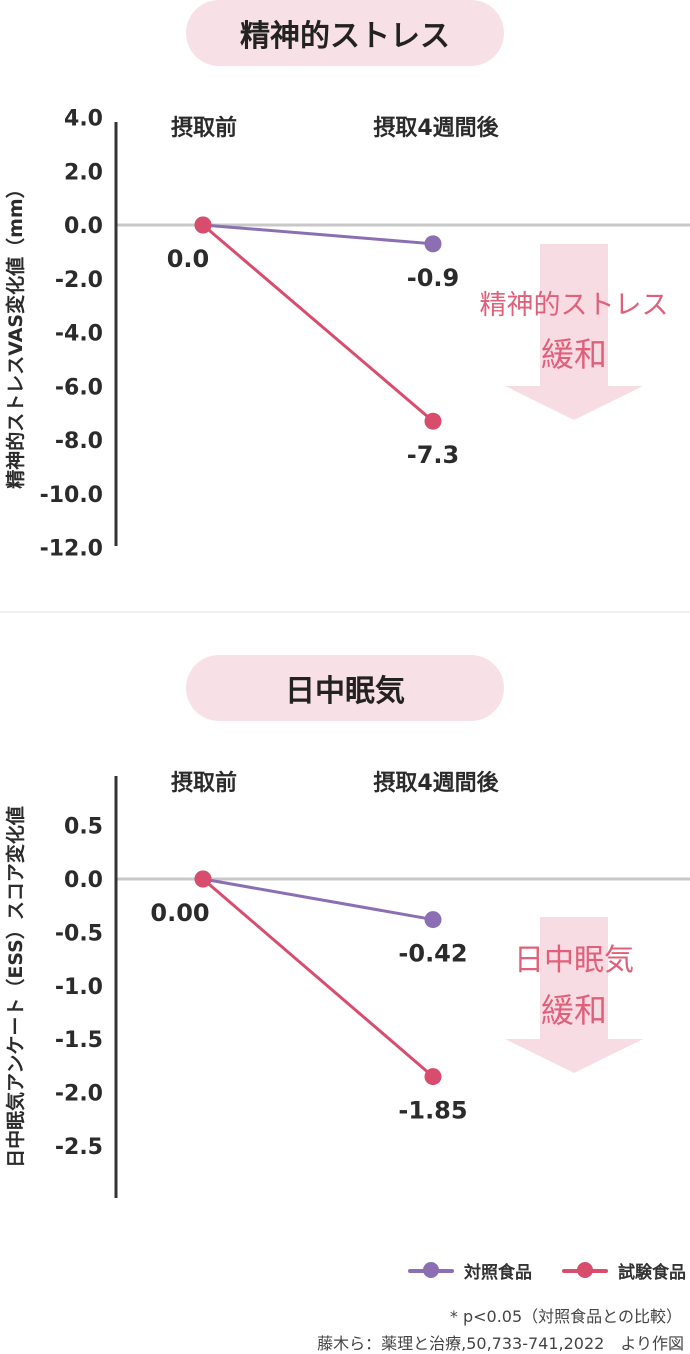  Describe the element at coordinates (547, 1270) in the screenshot. I see `legend: 対照食品 試験食品` at that location.